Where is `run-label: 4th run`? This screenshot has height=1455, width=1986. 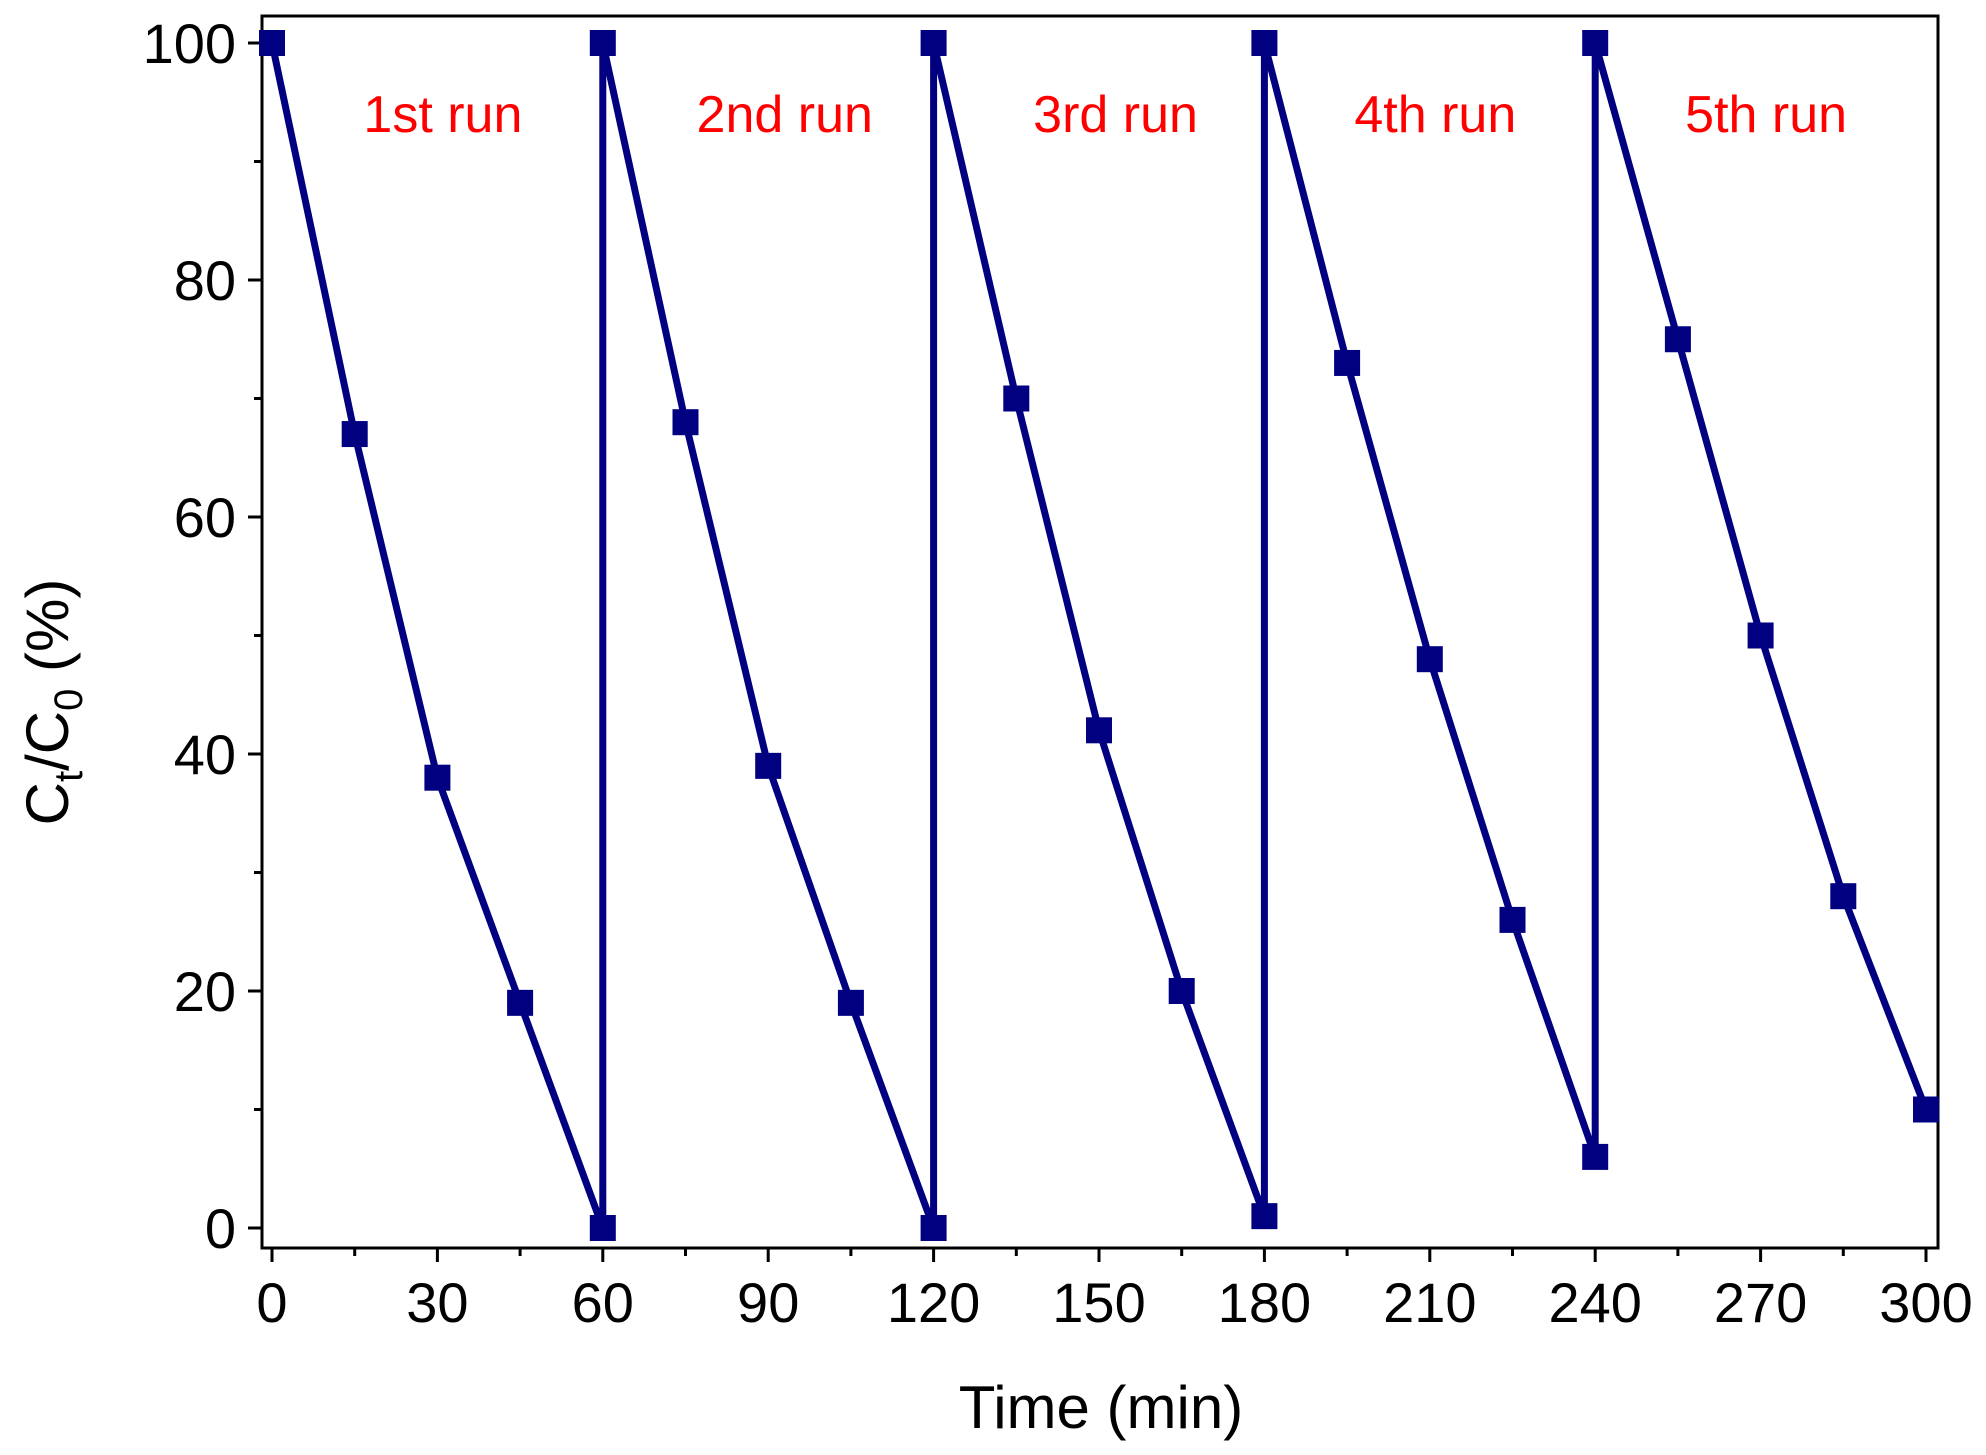
run-label: 4th run is located at coordinates (1435, 115).